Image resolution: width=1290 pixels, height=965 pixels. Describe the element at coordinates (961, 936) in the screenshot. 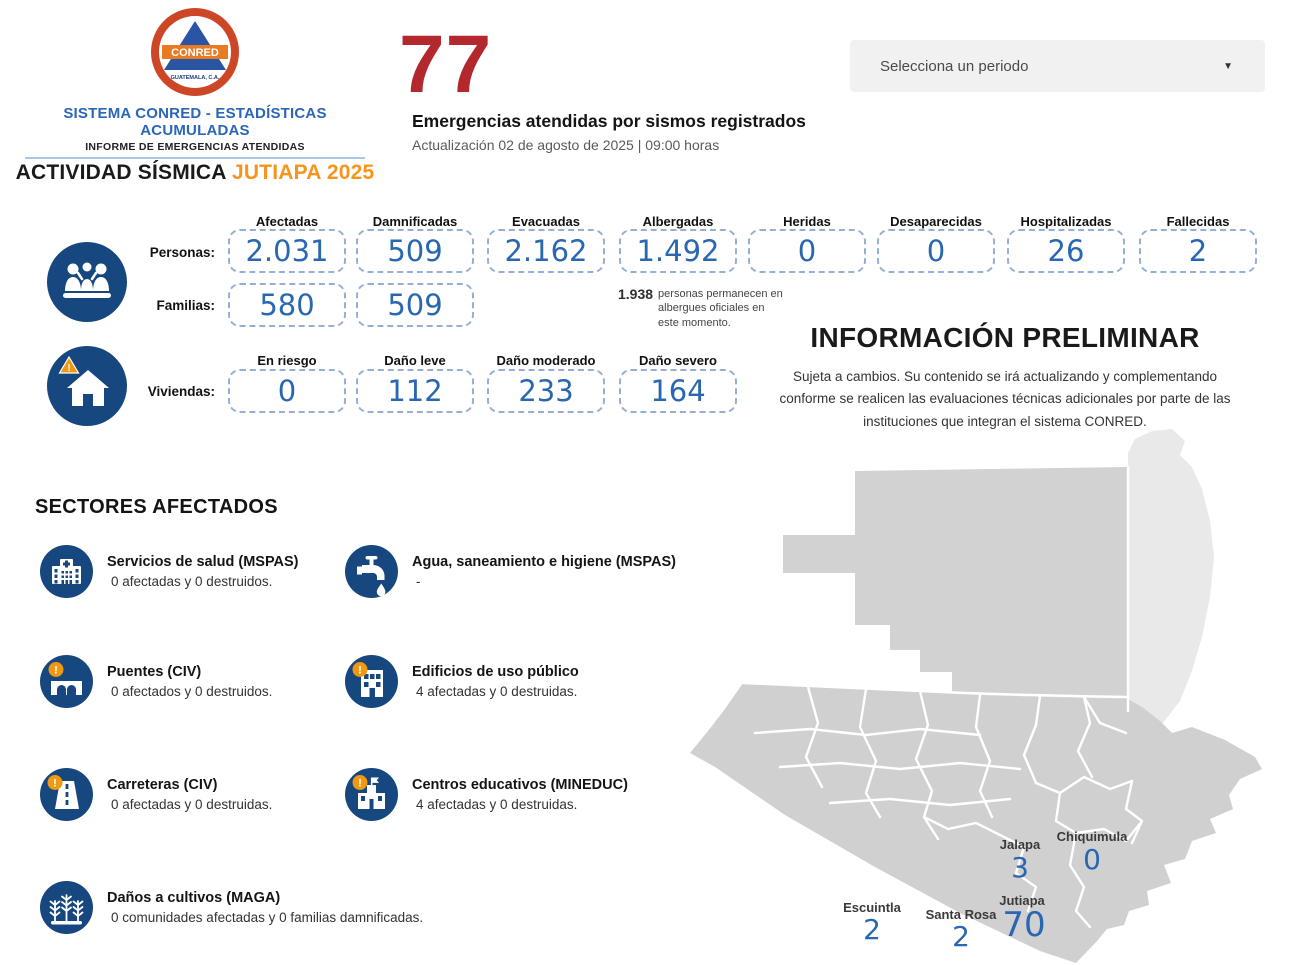

I see `map-value-santa-rosa: 2` at that location.